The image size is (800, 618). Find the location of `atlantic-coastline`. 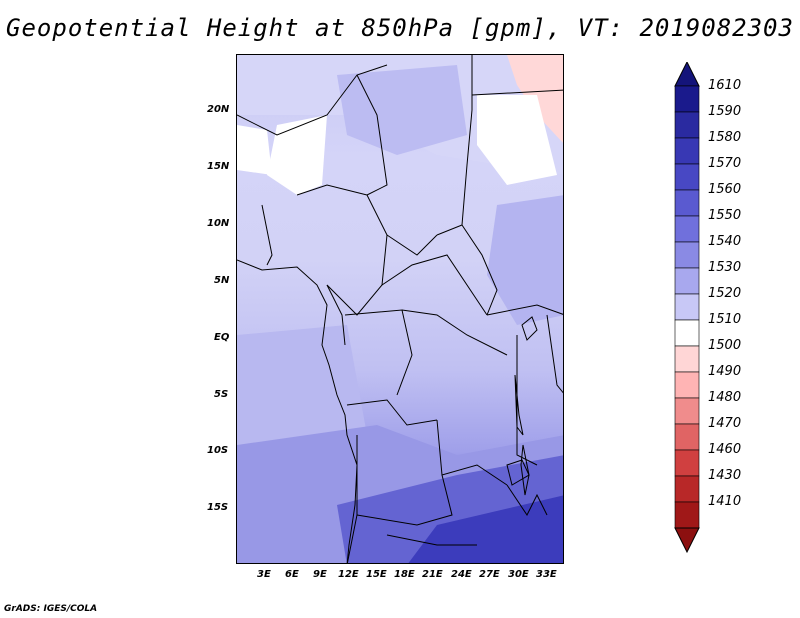

atlantic-coastline is located at coordinates (297, 411).